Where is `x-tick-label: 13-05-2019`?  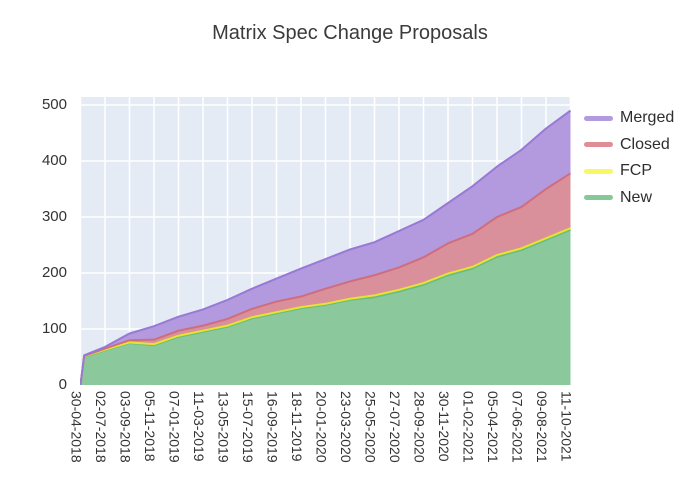
x-tick-label: 13-05-2019 is located at coordinates (223, 427).